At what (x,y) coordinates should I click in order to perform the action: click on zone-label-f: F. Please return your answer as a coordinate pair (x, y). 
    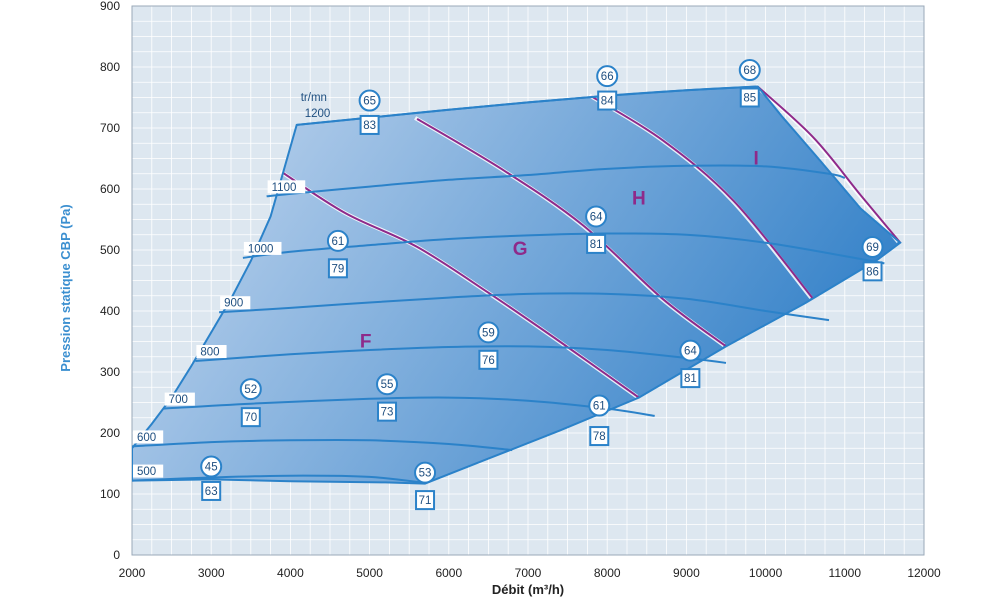
    Looking at the image, I should click on (366, 342).